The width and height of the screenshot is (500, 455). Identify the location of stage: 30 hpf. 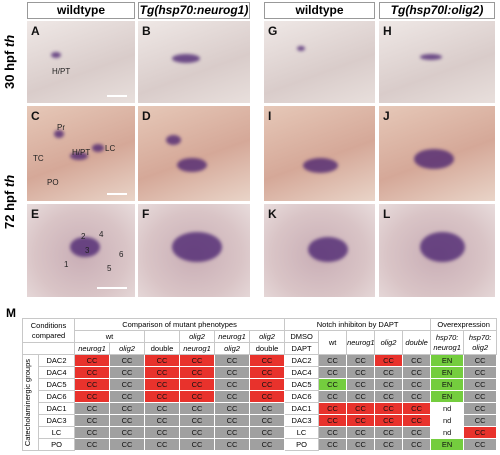
(9, 70).